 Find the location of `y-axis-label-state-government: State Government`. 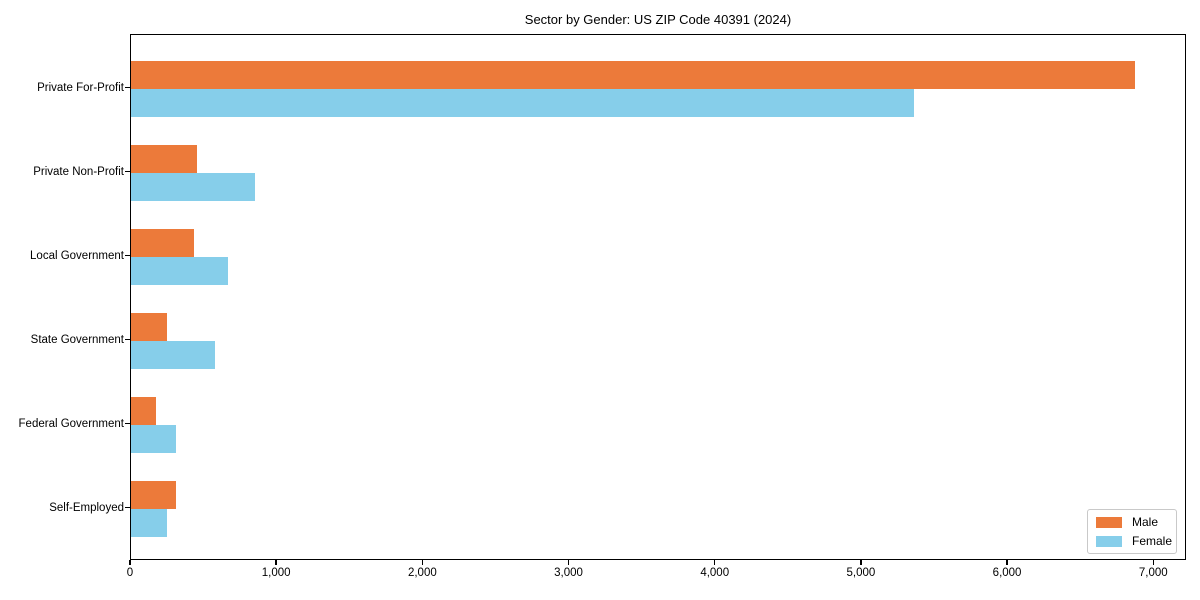

y-axis-label-state-government: State Government is located at coordinates (77, 339).